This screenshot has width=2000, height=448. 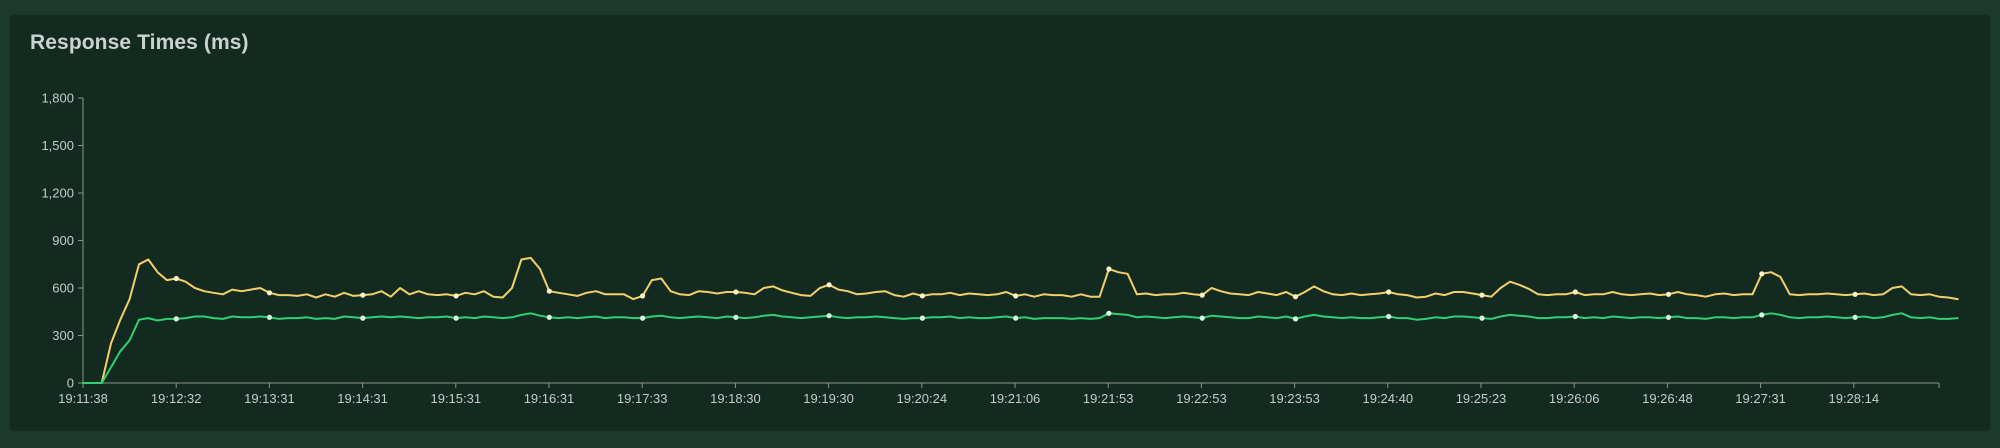 What do you see at coordinates (1760, 398) in the screenshot?
I see `x-tick-label: 19:27:31` at bounding box center [1760, 398].